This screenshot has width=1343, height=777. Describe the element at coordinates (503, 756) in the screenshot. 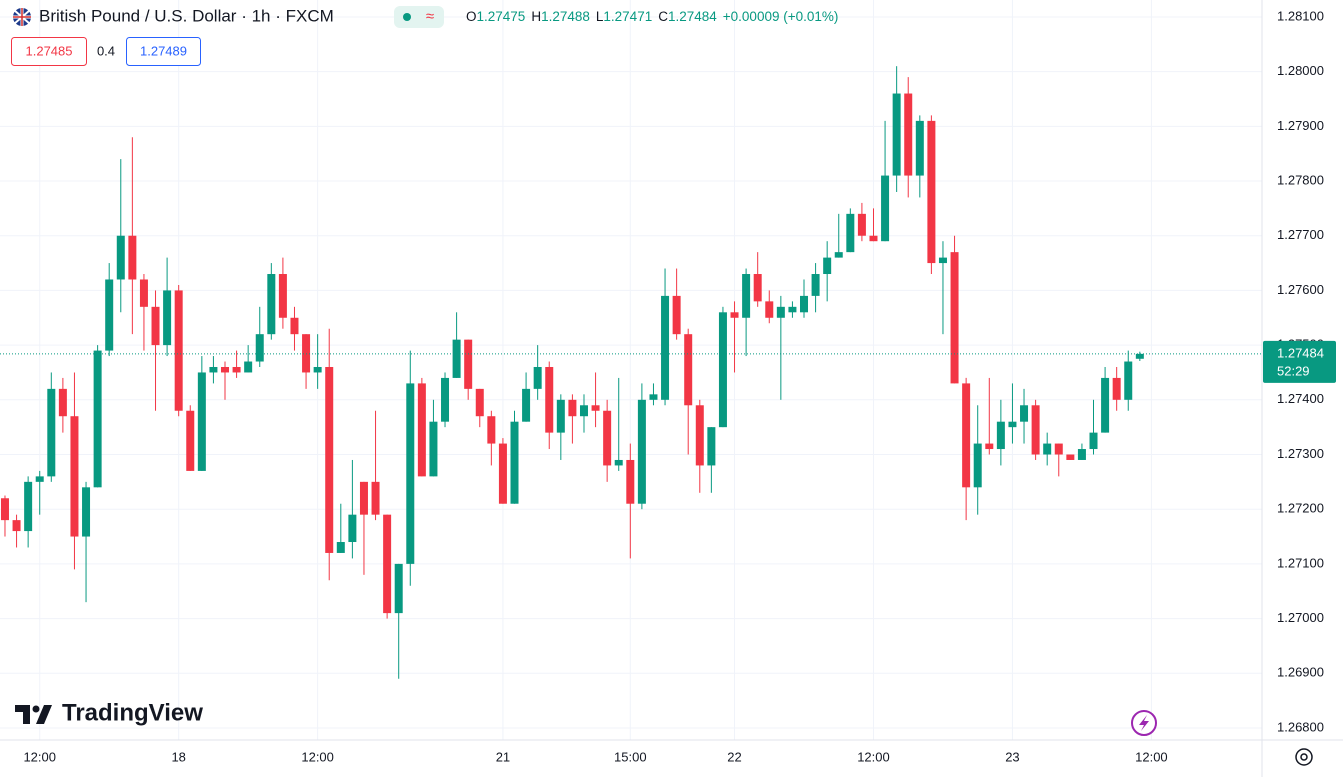

I see `x-tick-label: 21` at that location.